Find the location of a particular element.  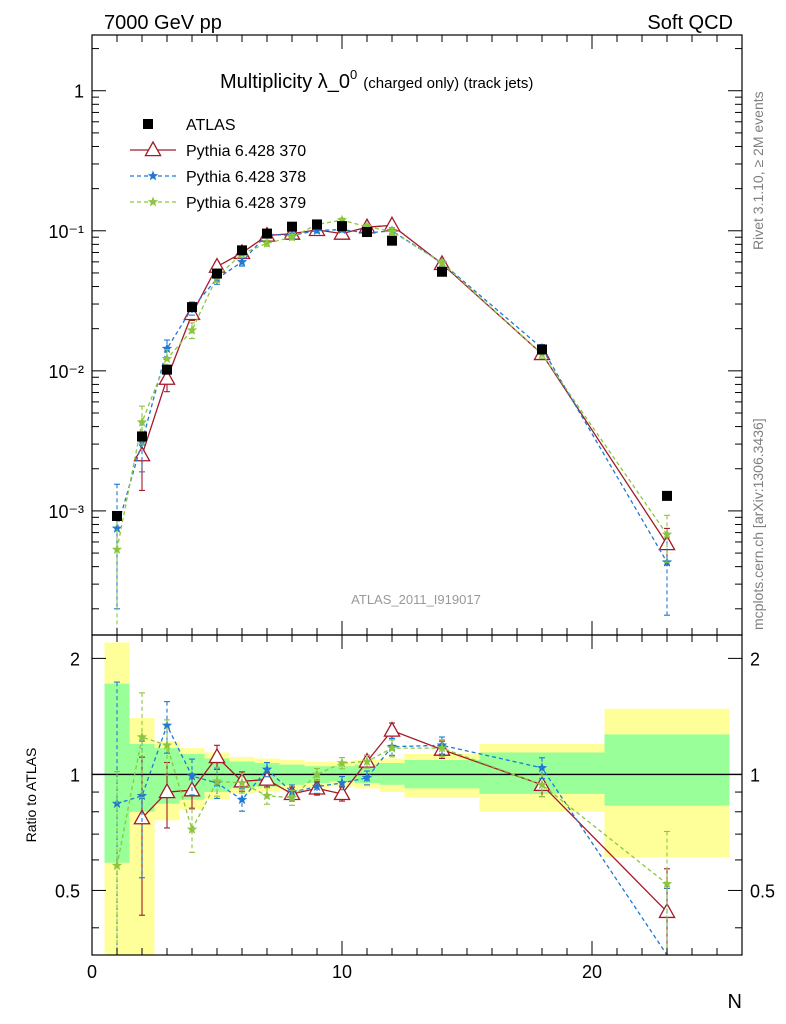

legend-label-series-2: Pythia 6.428 378 is located at coordinates (246, 177).